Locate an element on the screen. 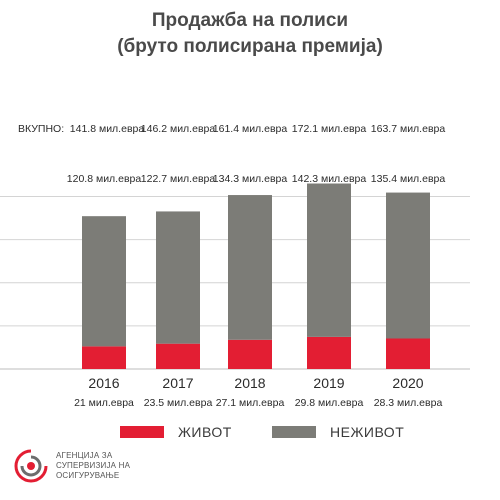  category-label-2020: 2020 is located at coordinates (407, 383).